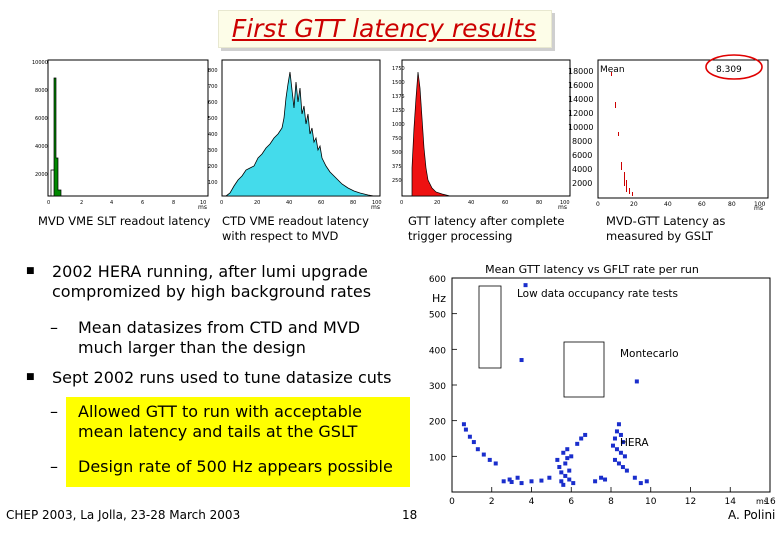 Image resolution: width=780 pixels, height=540 pixels. What do you see at coordinates (213, 167) in the screenshot?
I see `svg-text: 200` at bounding box center [213, 167].